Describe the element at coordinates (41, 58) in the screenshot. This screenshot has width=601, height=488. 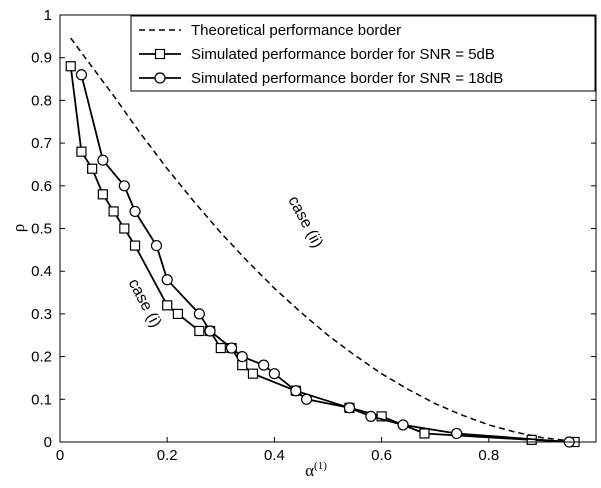
I see `y-tick-label: 0.9` at that location.